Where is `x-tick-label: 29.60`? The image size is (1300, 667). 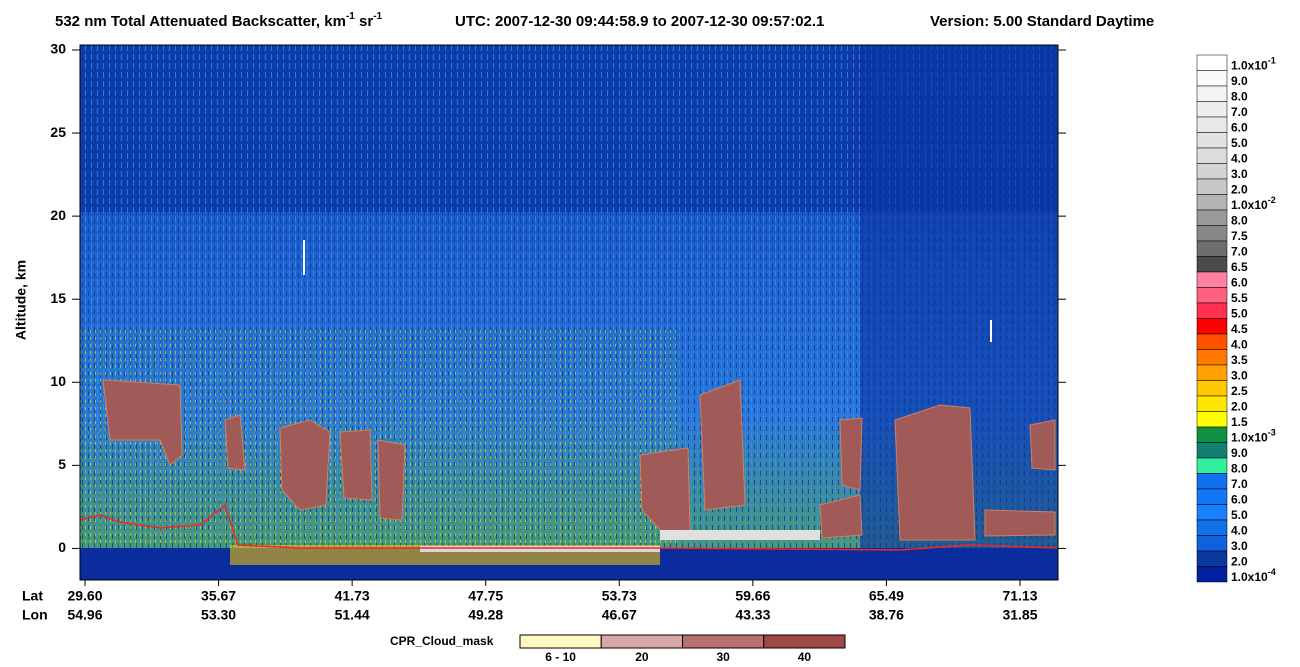
x-tick-label: 29.60 is located at coordinates (84, 596).